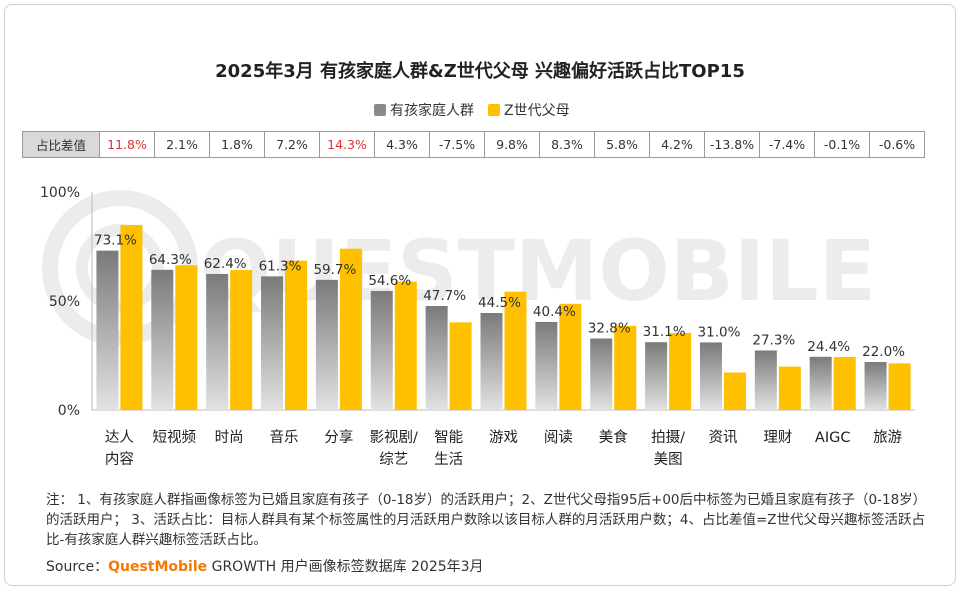 This screenshot has width=960, height=590. What do you see at coordinates (897, 144) in the screenshot?
I see `diff-cell: -0.6%` at bounding box center [897, 144].